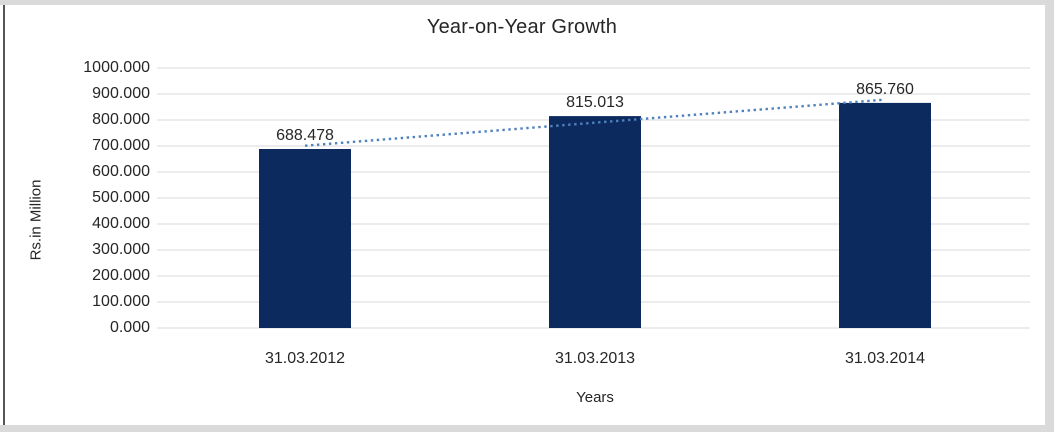 The height and width of the screenshot is (432, 1054). I want to click on chart-title: Year-on-Year Growth, so click(522, 27).